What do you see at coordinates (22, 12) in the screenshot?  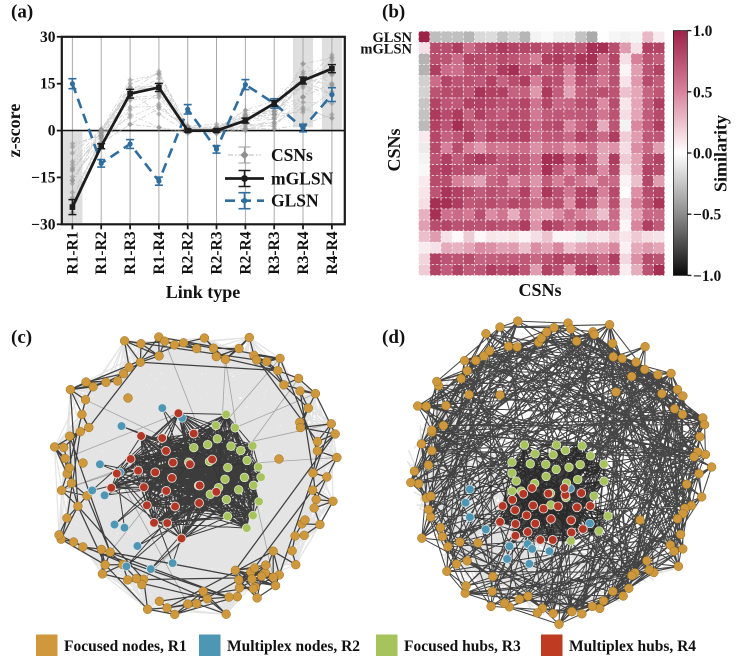 I see `svg-text: (a)` at bounding box center [22, 12].